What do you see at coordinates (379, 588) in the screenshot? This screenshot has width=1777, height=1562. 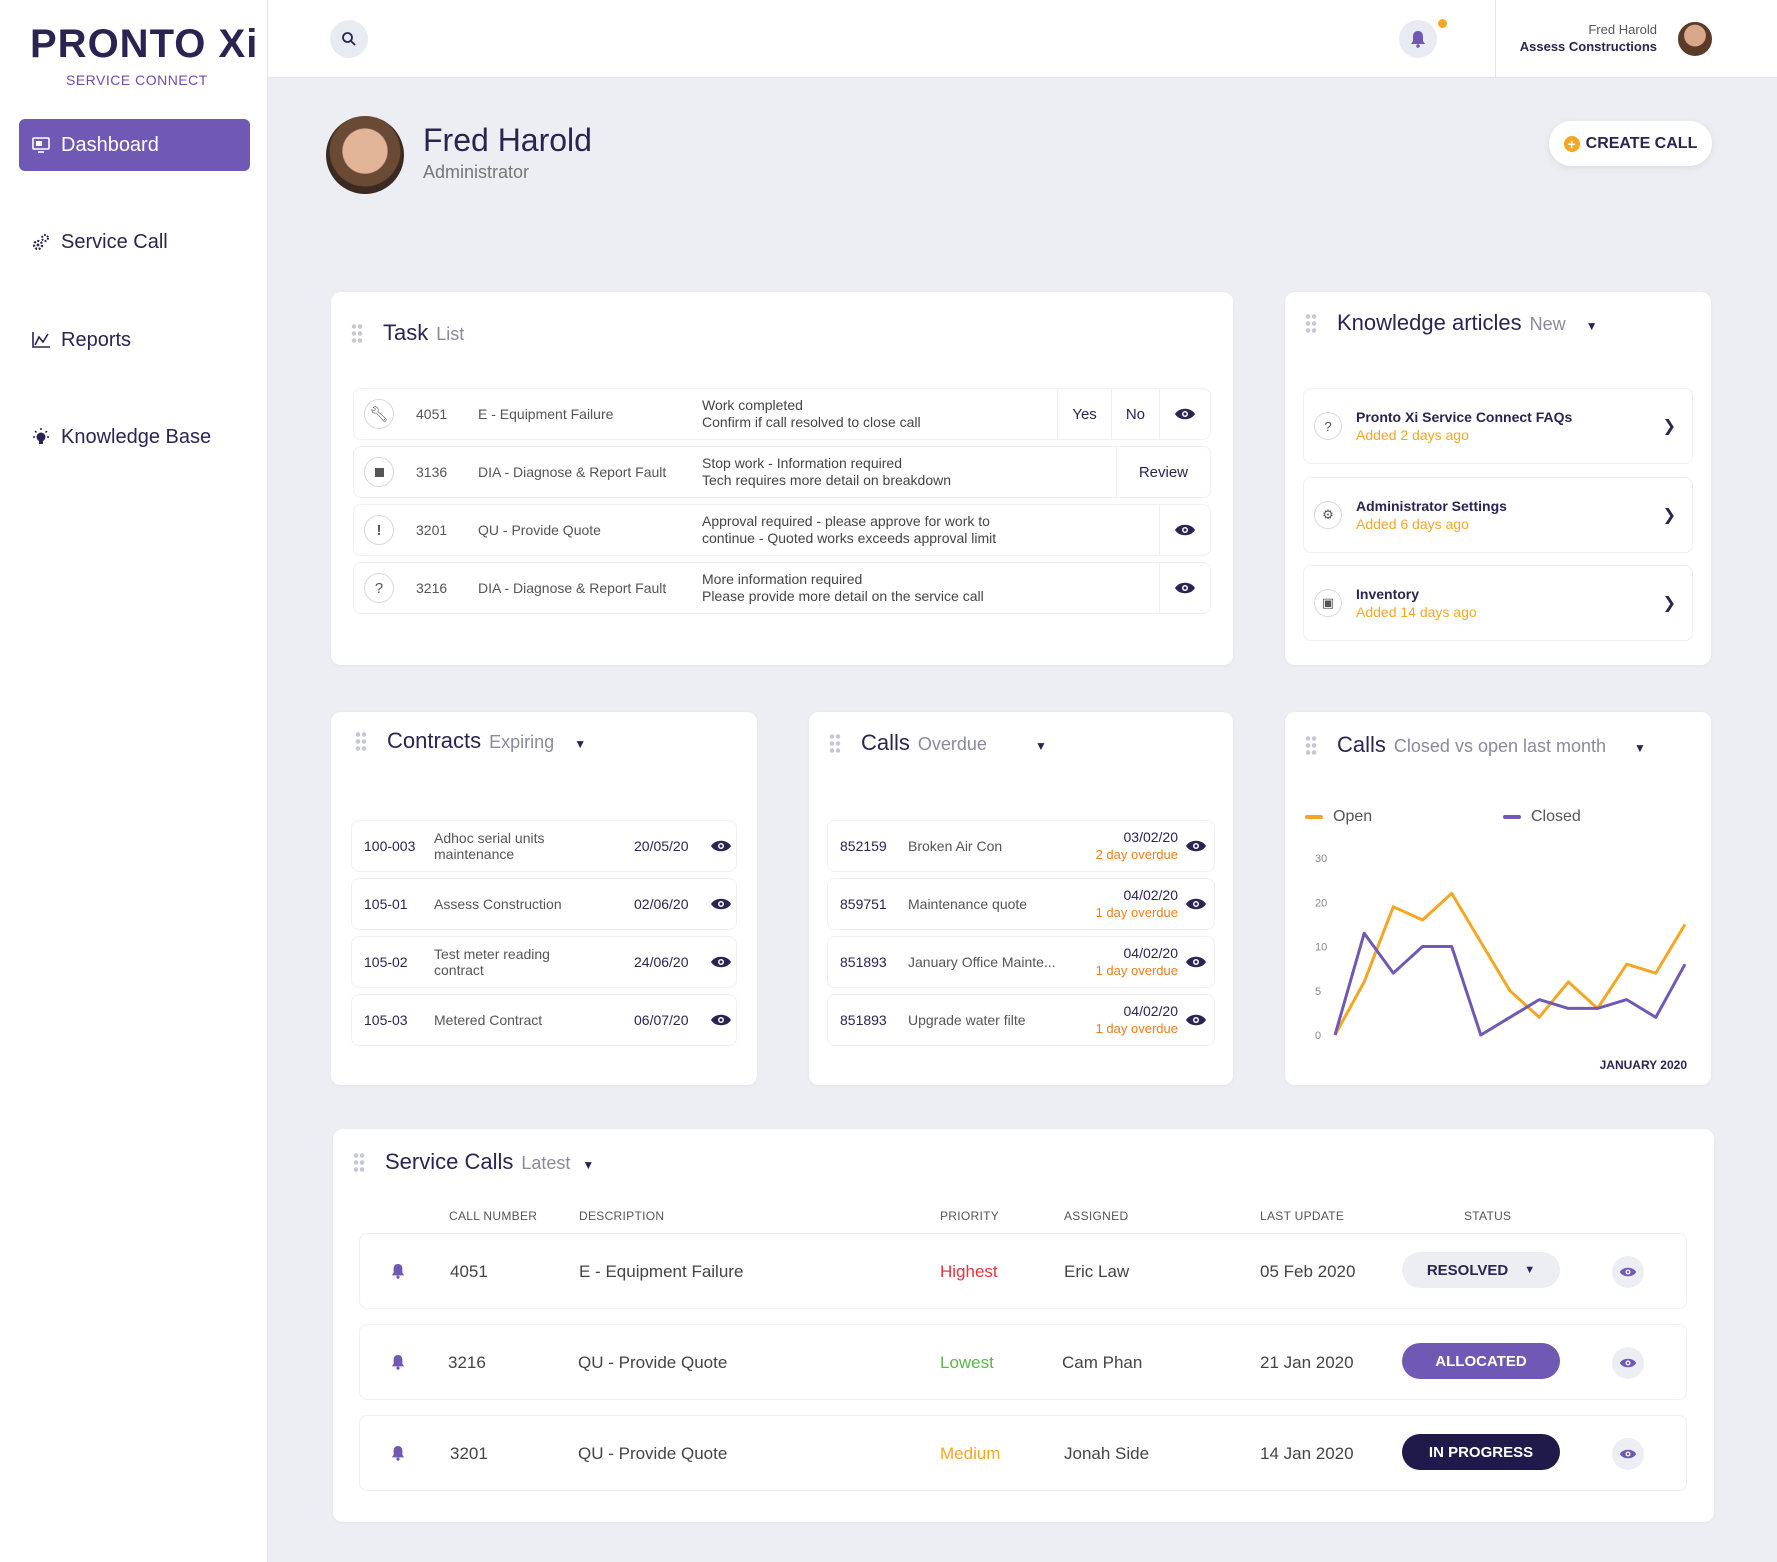 I see `question-icon: ?` at bounding box center [379, 588].